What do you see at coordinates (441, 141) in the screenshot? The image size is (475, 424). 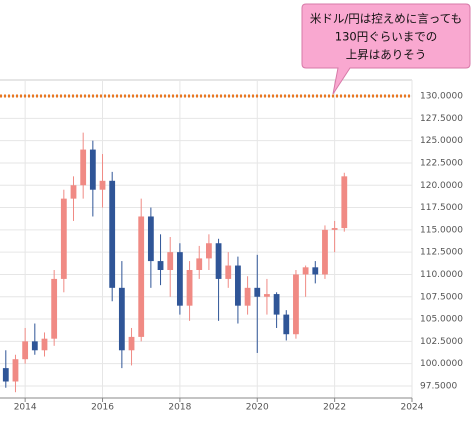 I see `y-tick-label: 125.0000` at bounding box center [441, 141].